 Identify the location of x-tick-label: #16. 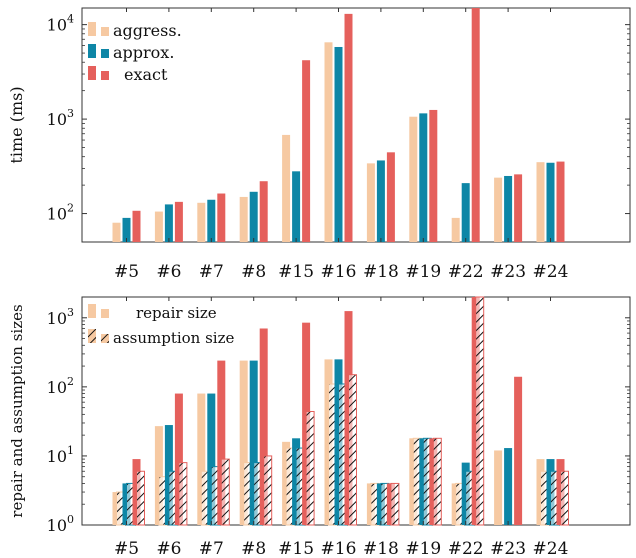
(339, 272).